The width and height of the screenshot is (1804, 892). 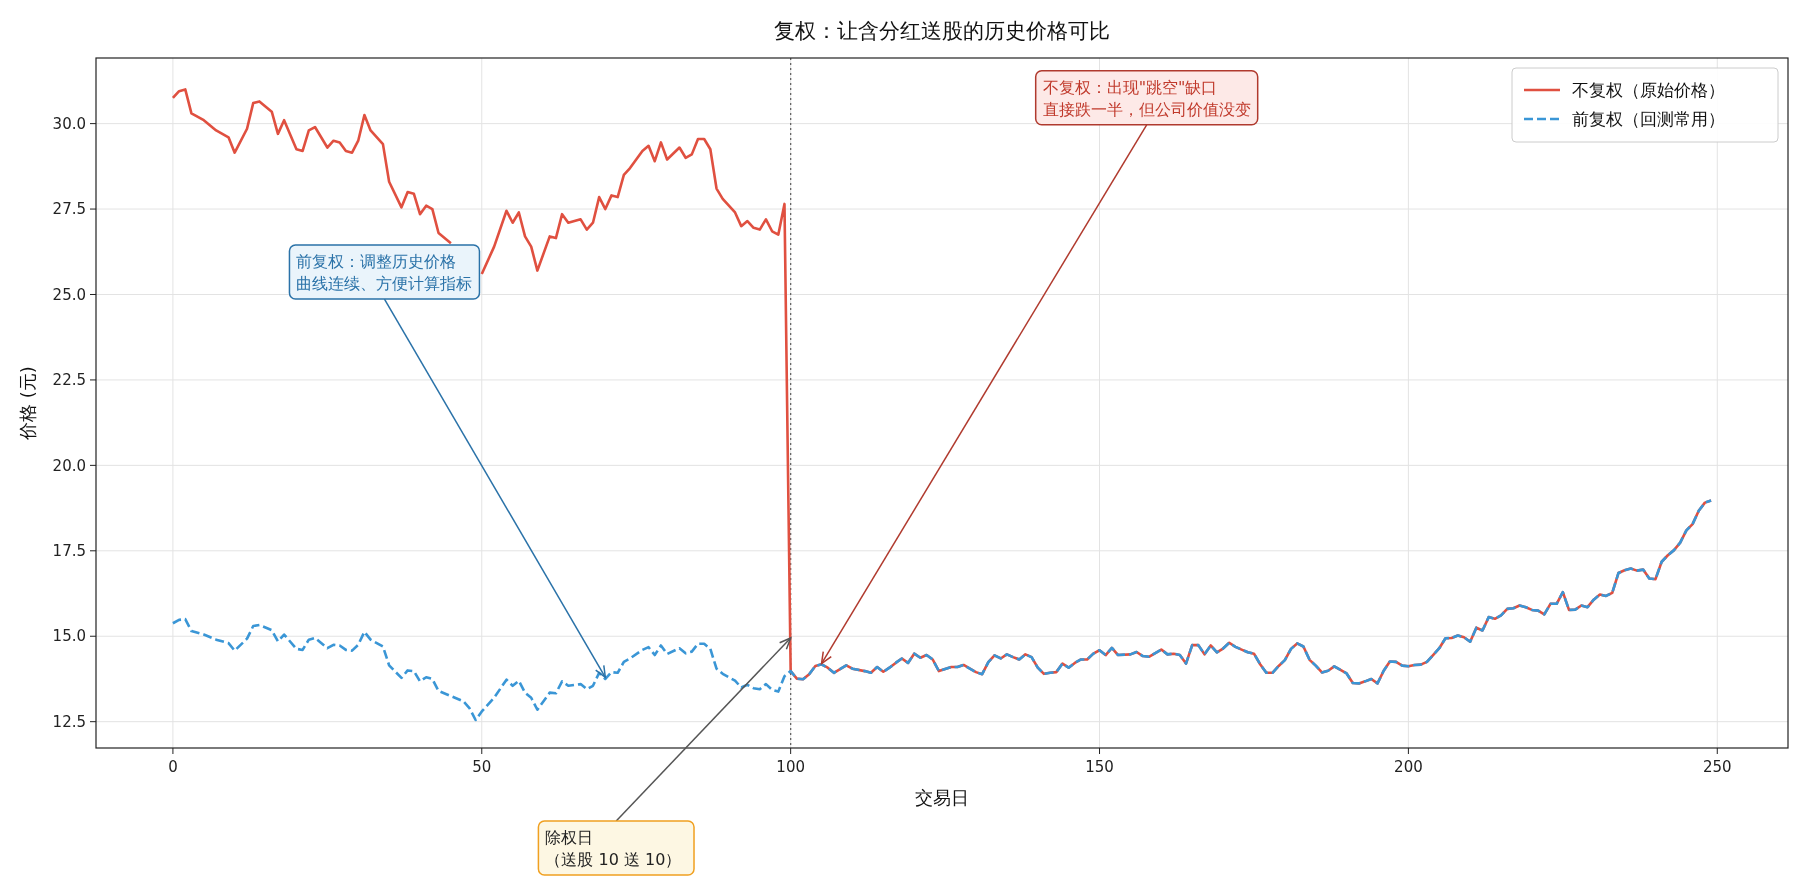 What do you see at coordinates (942, 797) in the screenshot?
I see `x-axis-title: 交易日` at bounding box center [942, 797].